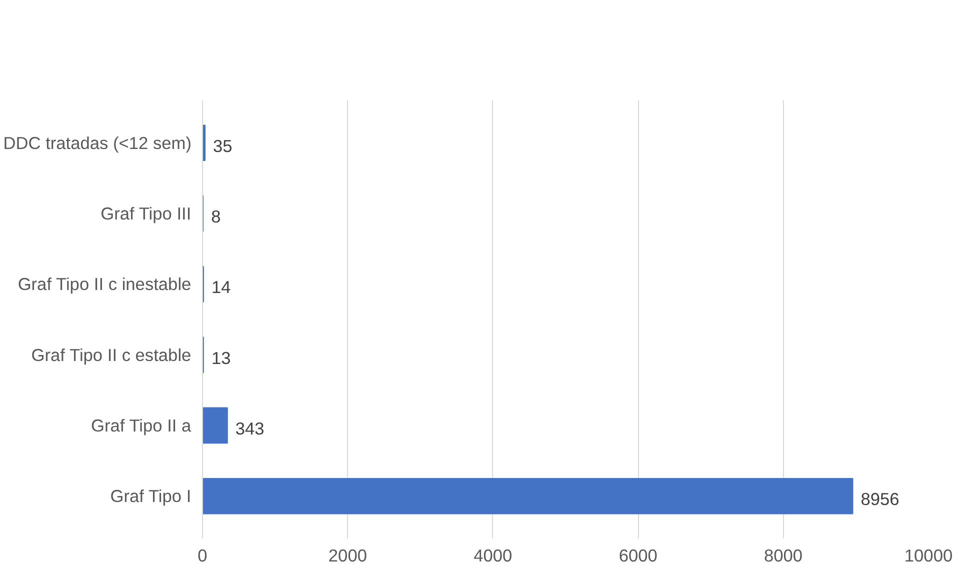 The height and width of the screenshot is (578, 958). Describe the element at coordinates (203, 556) in the screenshot. I see `x-tick-label: 0` at that location.